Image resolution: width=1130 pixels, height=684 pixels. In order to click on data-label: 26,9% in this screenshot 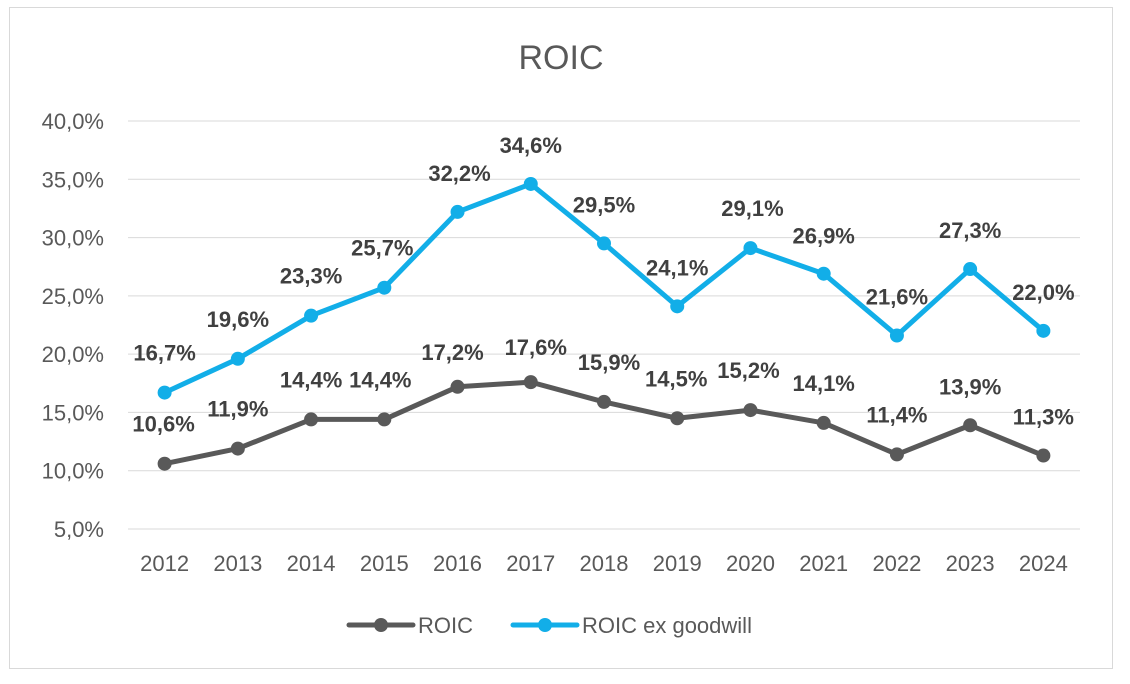, I will do `click(823, 236)`.